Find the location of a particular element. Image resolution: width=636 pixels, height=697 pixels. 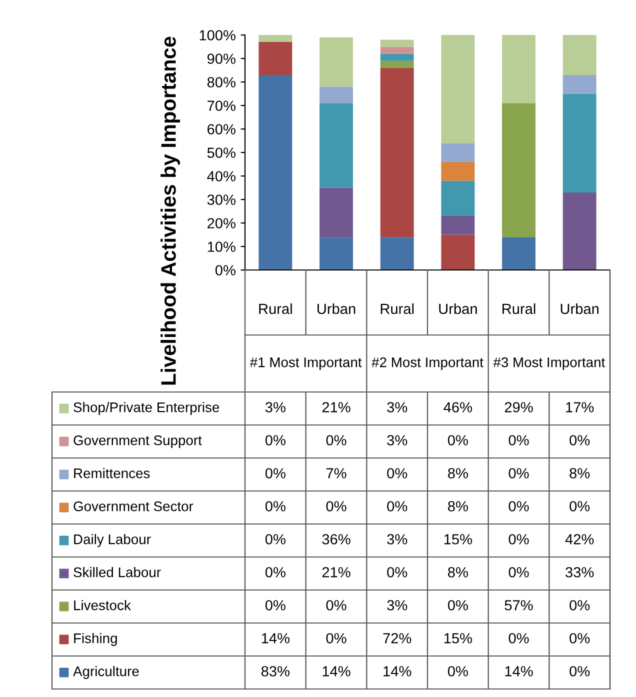

data-label: 33% is located at coordinates (580, 572).